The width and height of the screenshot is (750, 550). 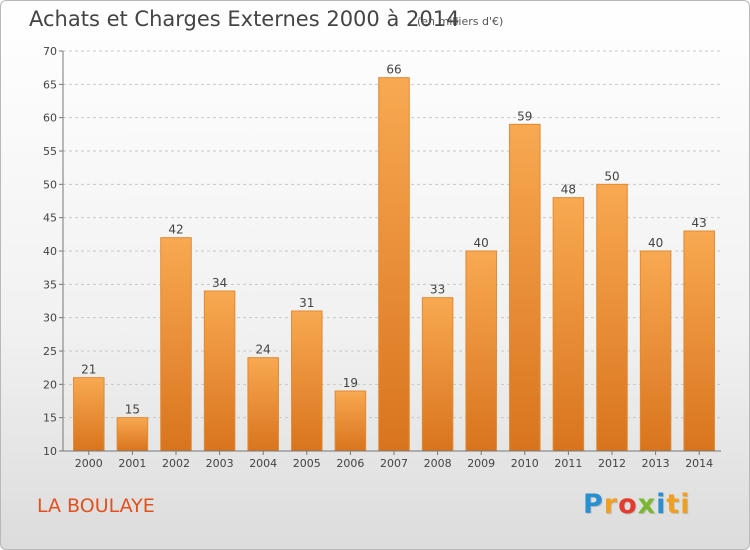 What do you see at coordinates (50, 418) in the screenshot?
I see `y-tick-label: 15` at bounding box center [50, 418].